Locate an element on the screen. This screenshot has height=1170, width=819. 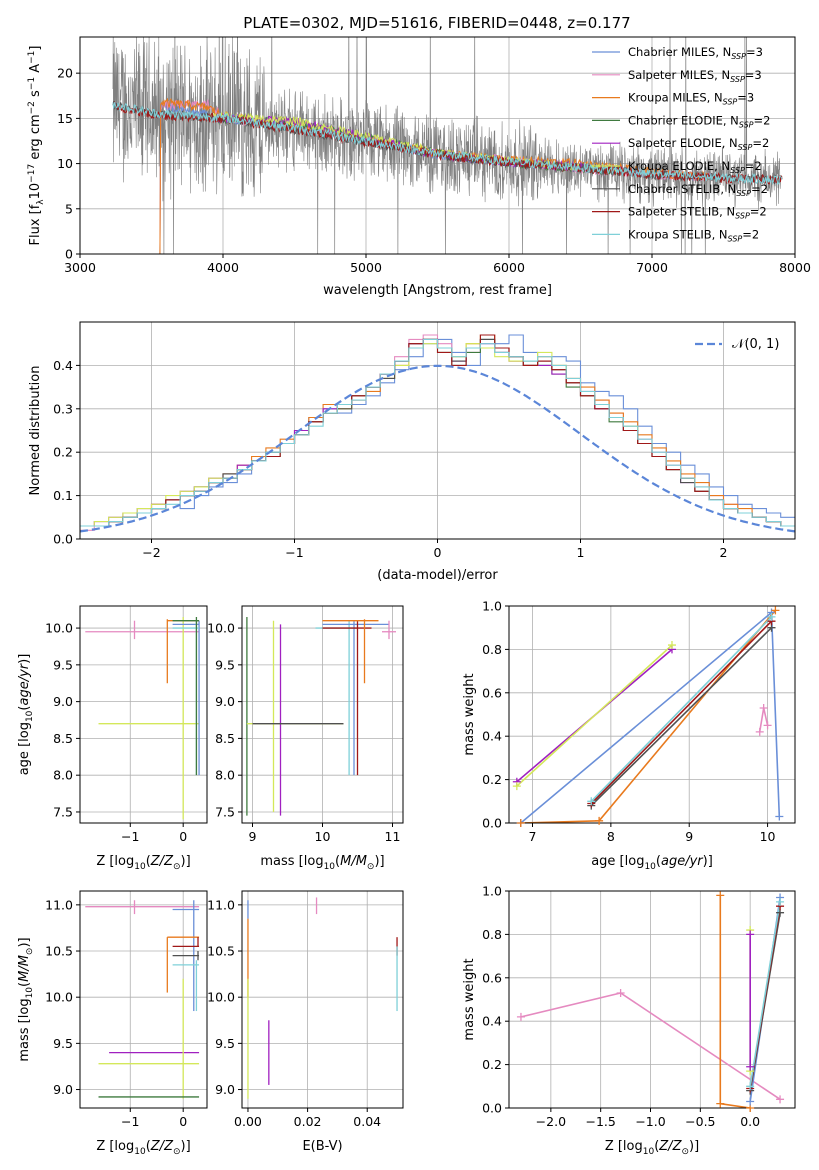
x-tick-label: 11 is located at coordinates (393, 836).